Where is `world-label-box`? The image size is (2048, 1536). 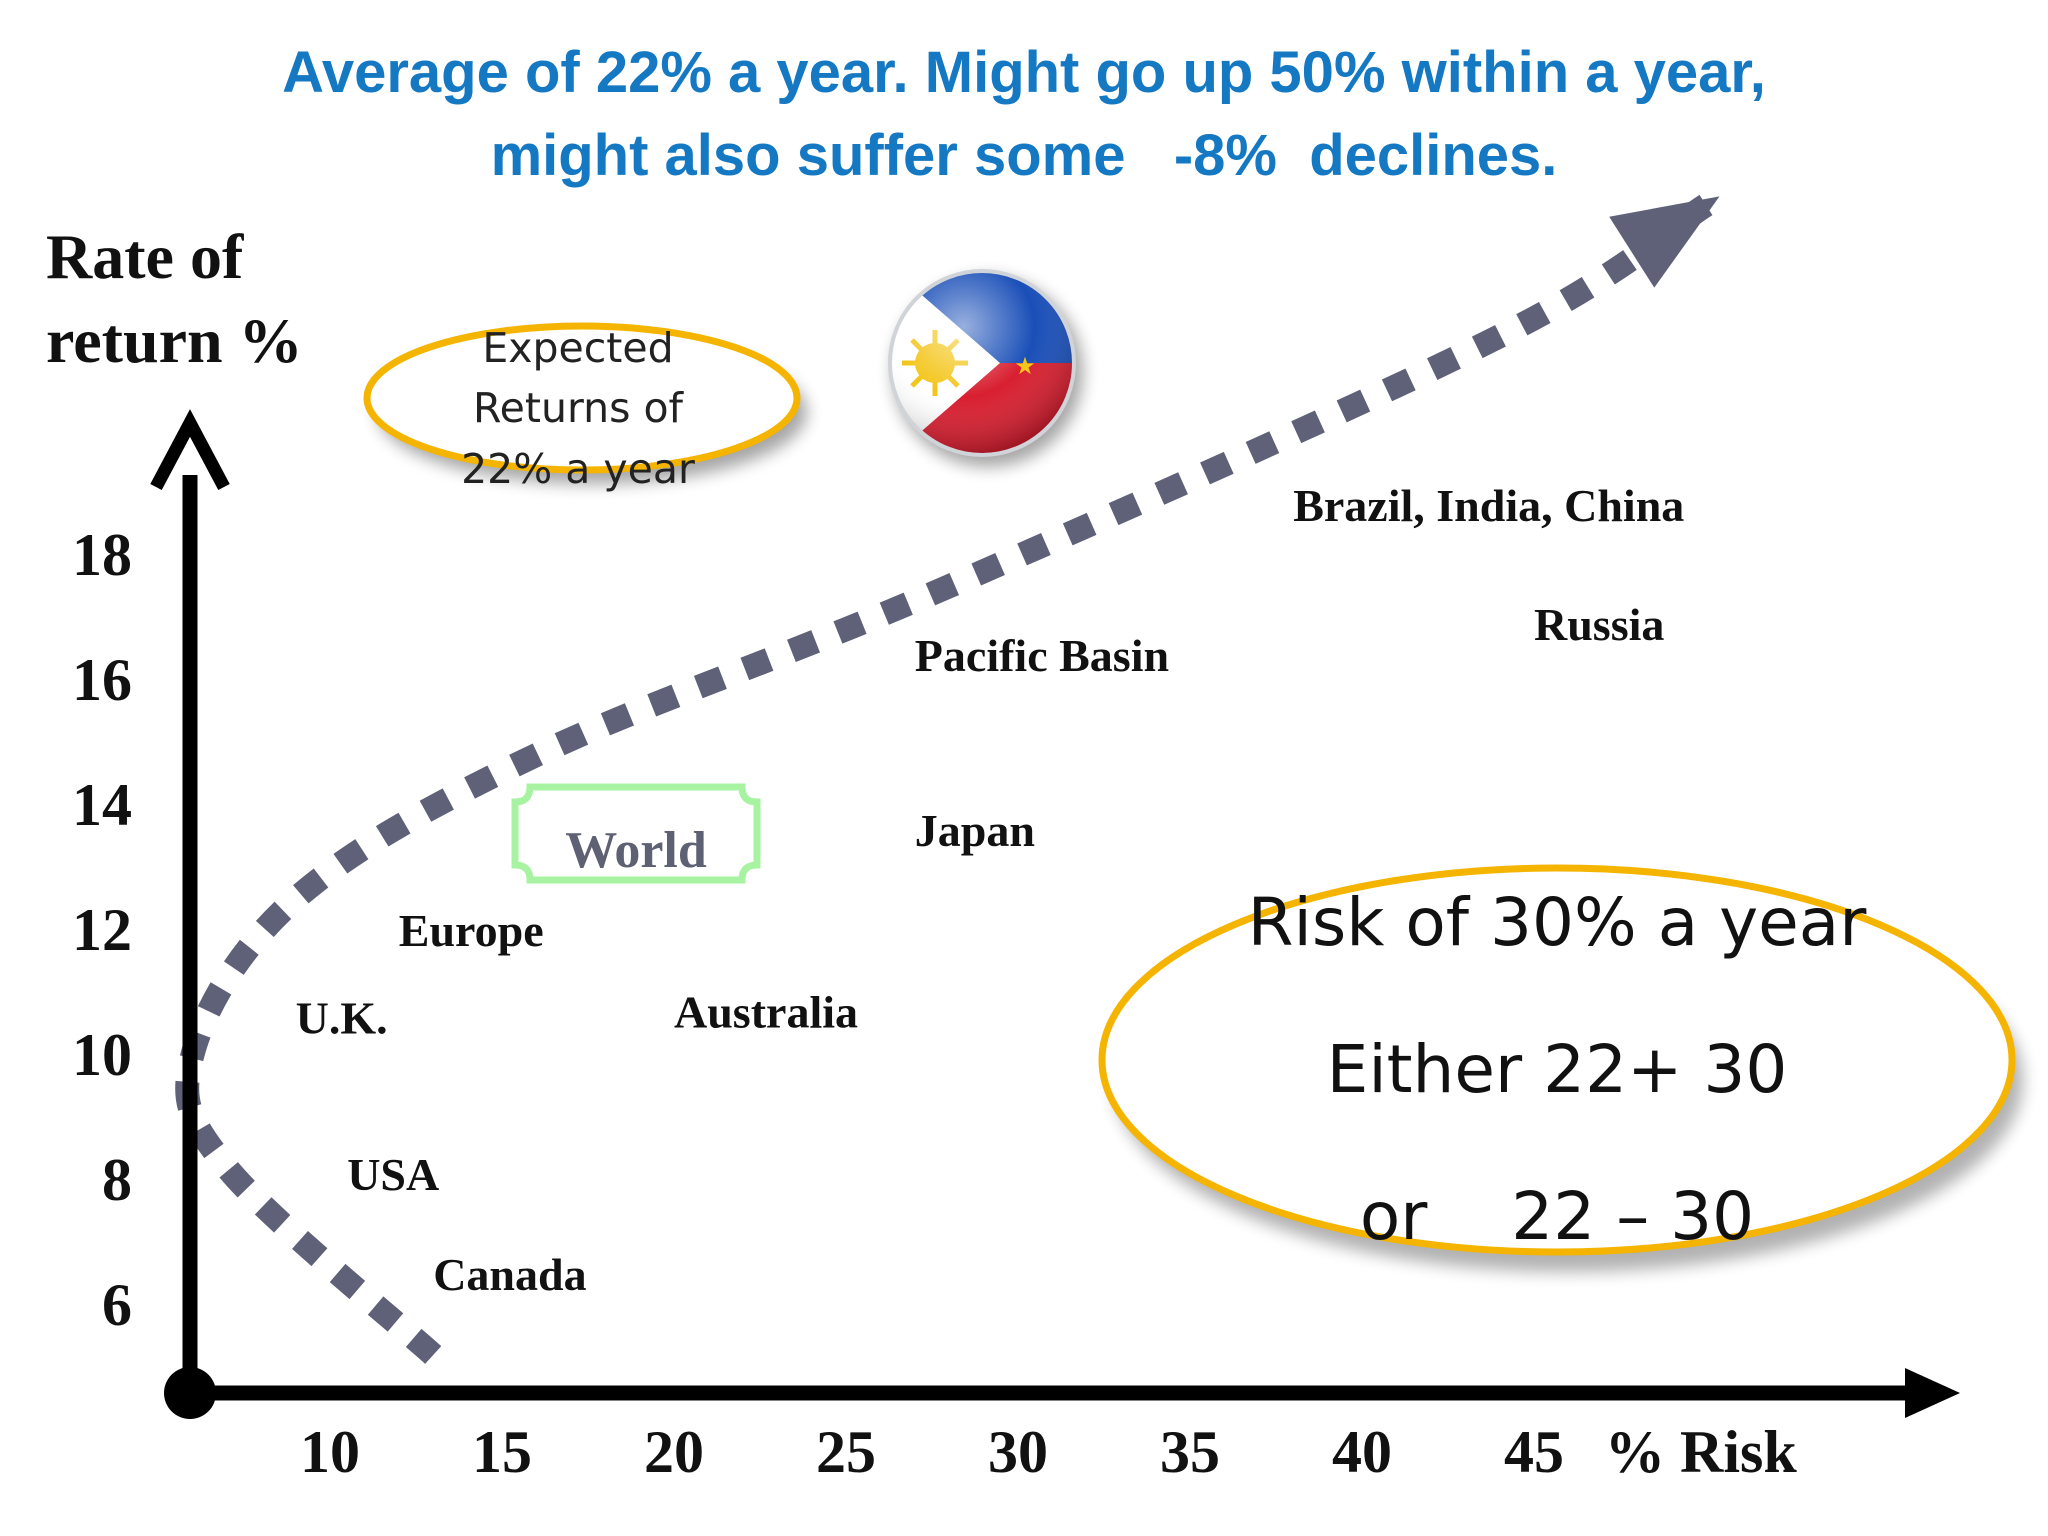
world-label-box is located at coordinates (636, 833).